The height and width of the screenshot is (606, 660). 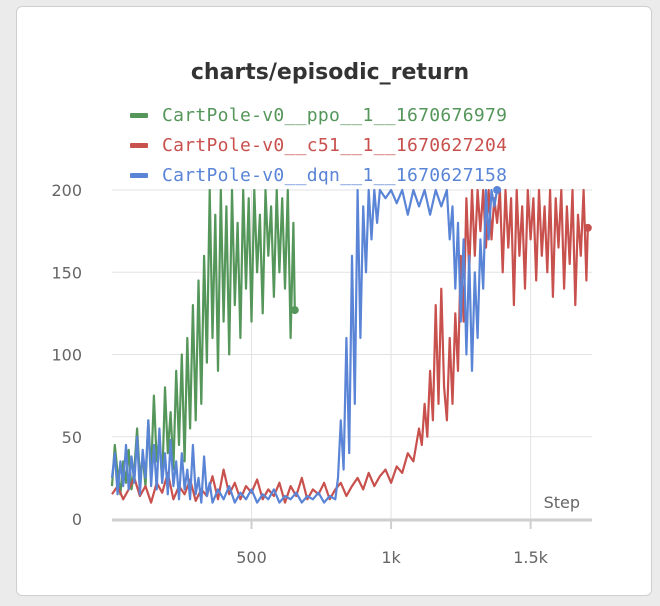 What do you see at coordinates (139, 115) in the screenshot?
I see `legend-swatch-ppo` at bounding box center [139, 115].